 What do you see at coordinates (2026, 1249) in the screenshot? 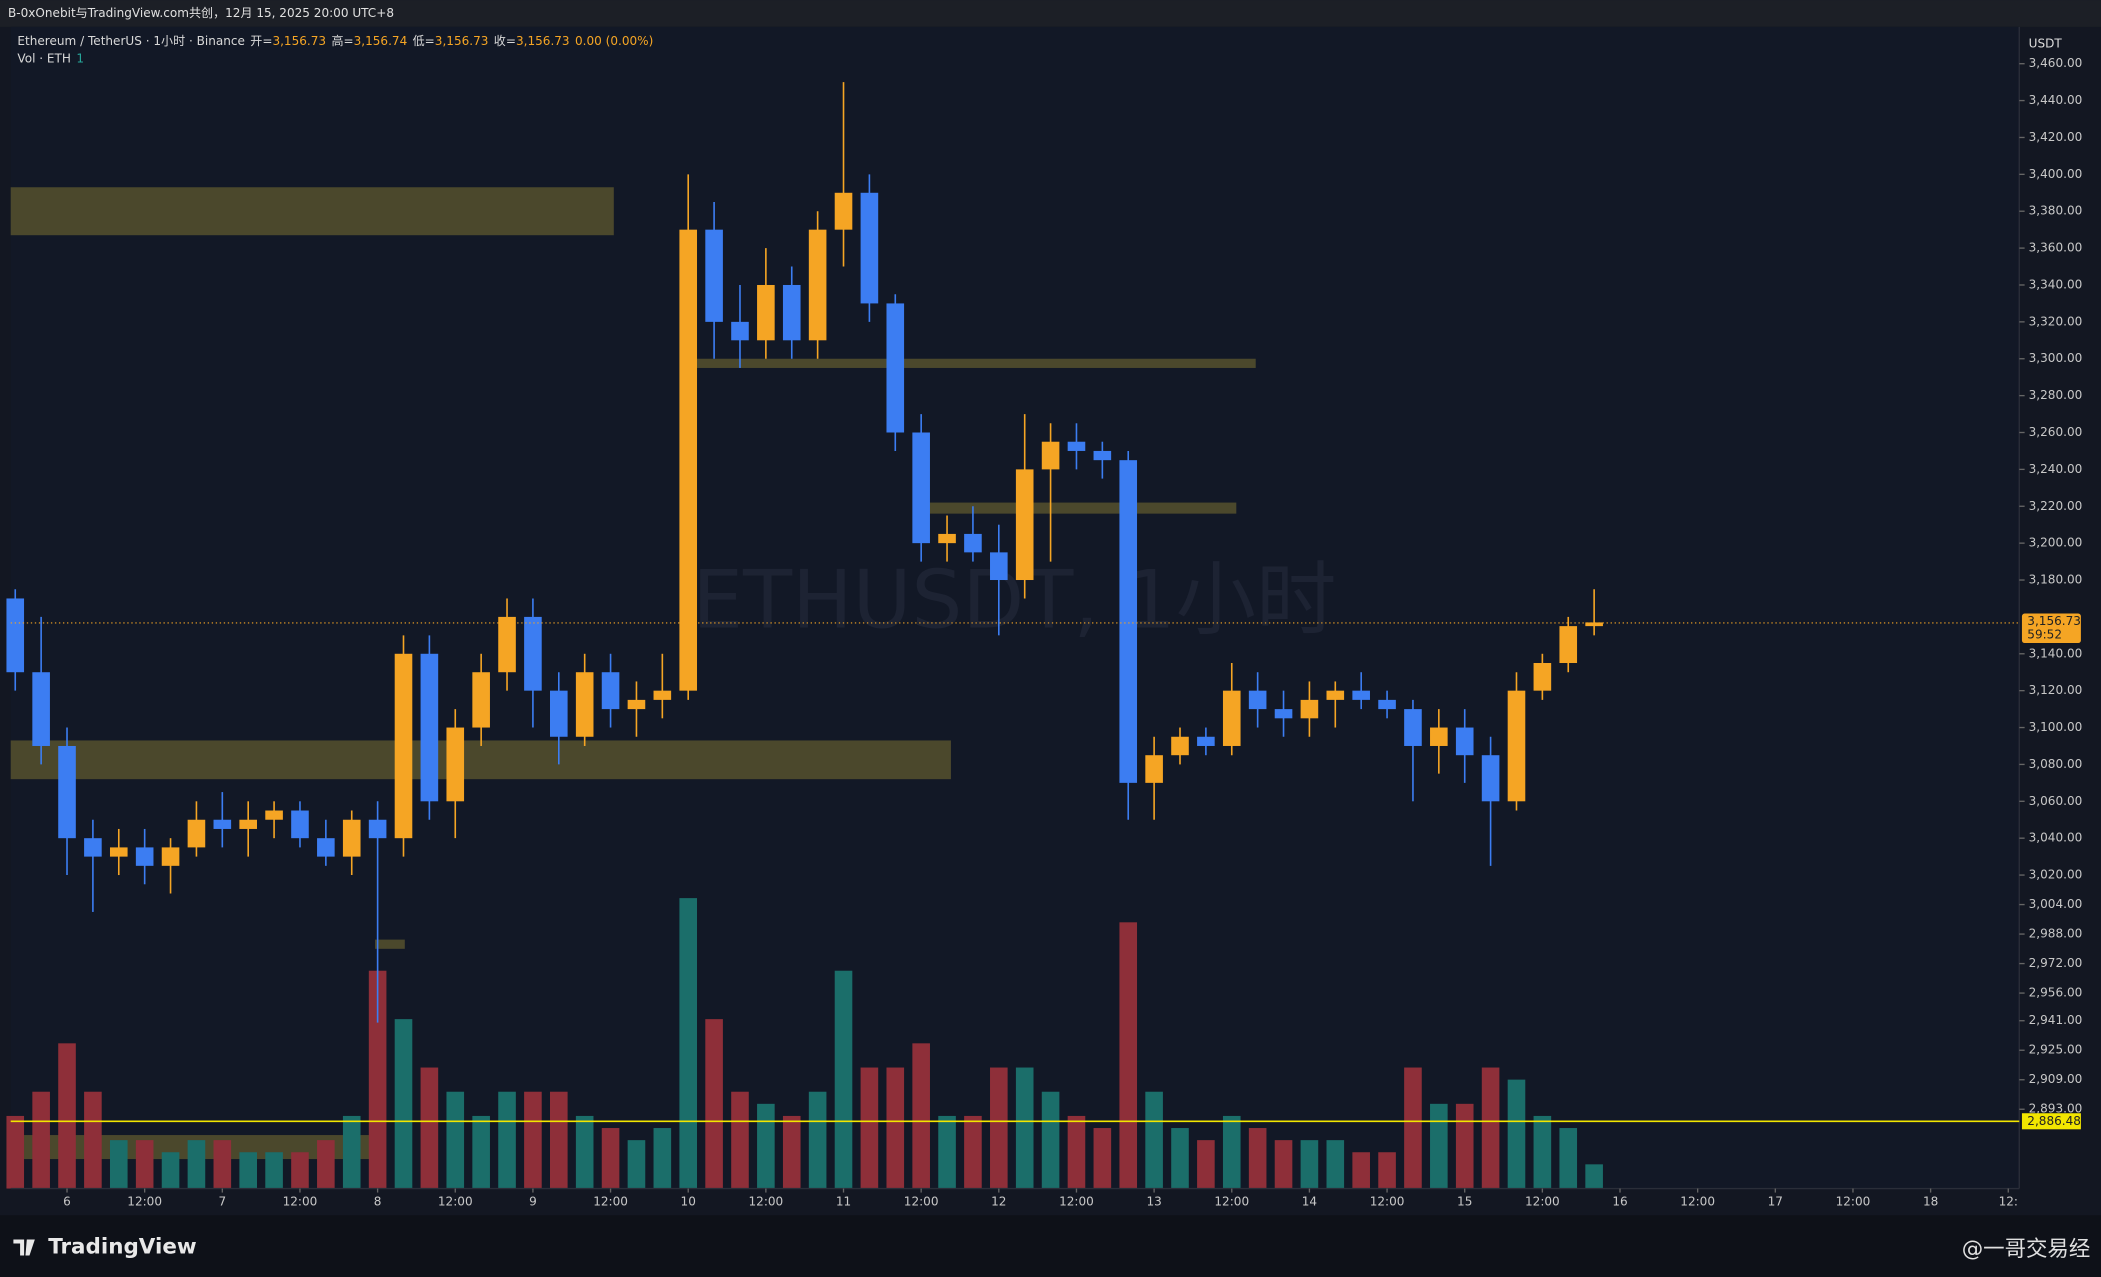
I see `credit: @一哥交易经` at bounding box center [2026, 1249].